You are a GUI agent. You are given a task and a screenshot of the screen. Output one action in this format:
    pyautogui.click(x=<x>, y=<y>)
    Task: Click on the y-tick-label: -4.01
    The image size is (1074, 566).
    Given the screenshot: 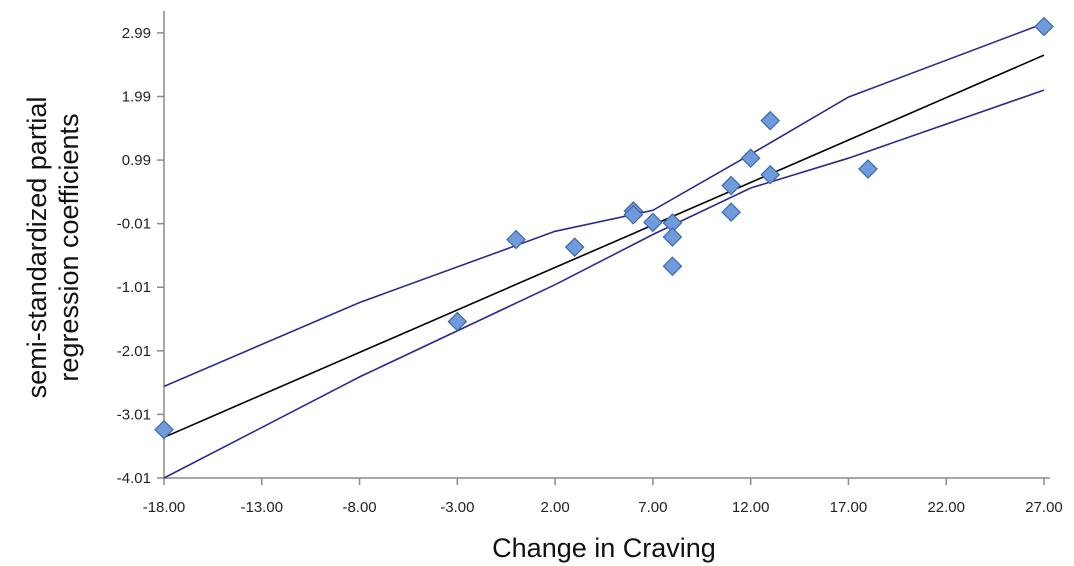 What is the action you would take?
    pyautogui.click(x=134, y=478)
    